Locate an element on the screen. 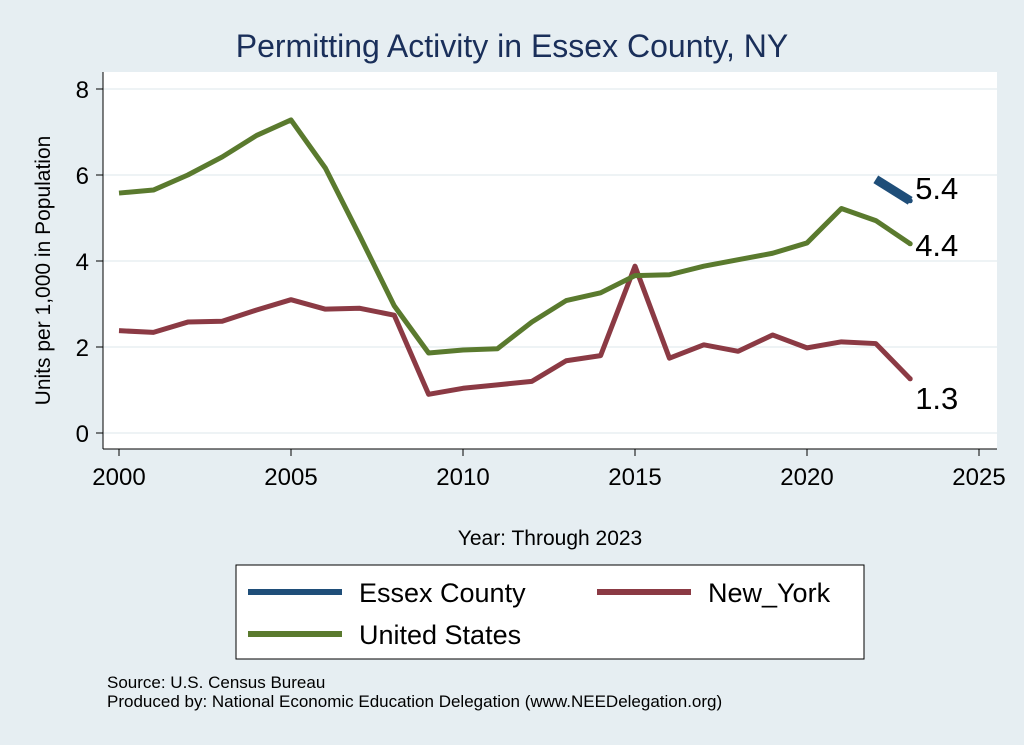 Image resolution: width=1024 pixels, height=745 pixels. legend-label: United States is located at coordinates (440, 635).